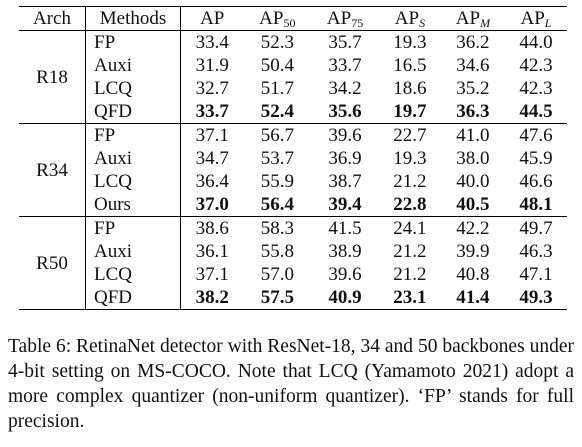 The height and width of the screenshot is (447, 582). I want to click on value-cell: 36.9, so click(345, 158).